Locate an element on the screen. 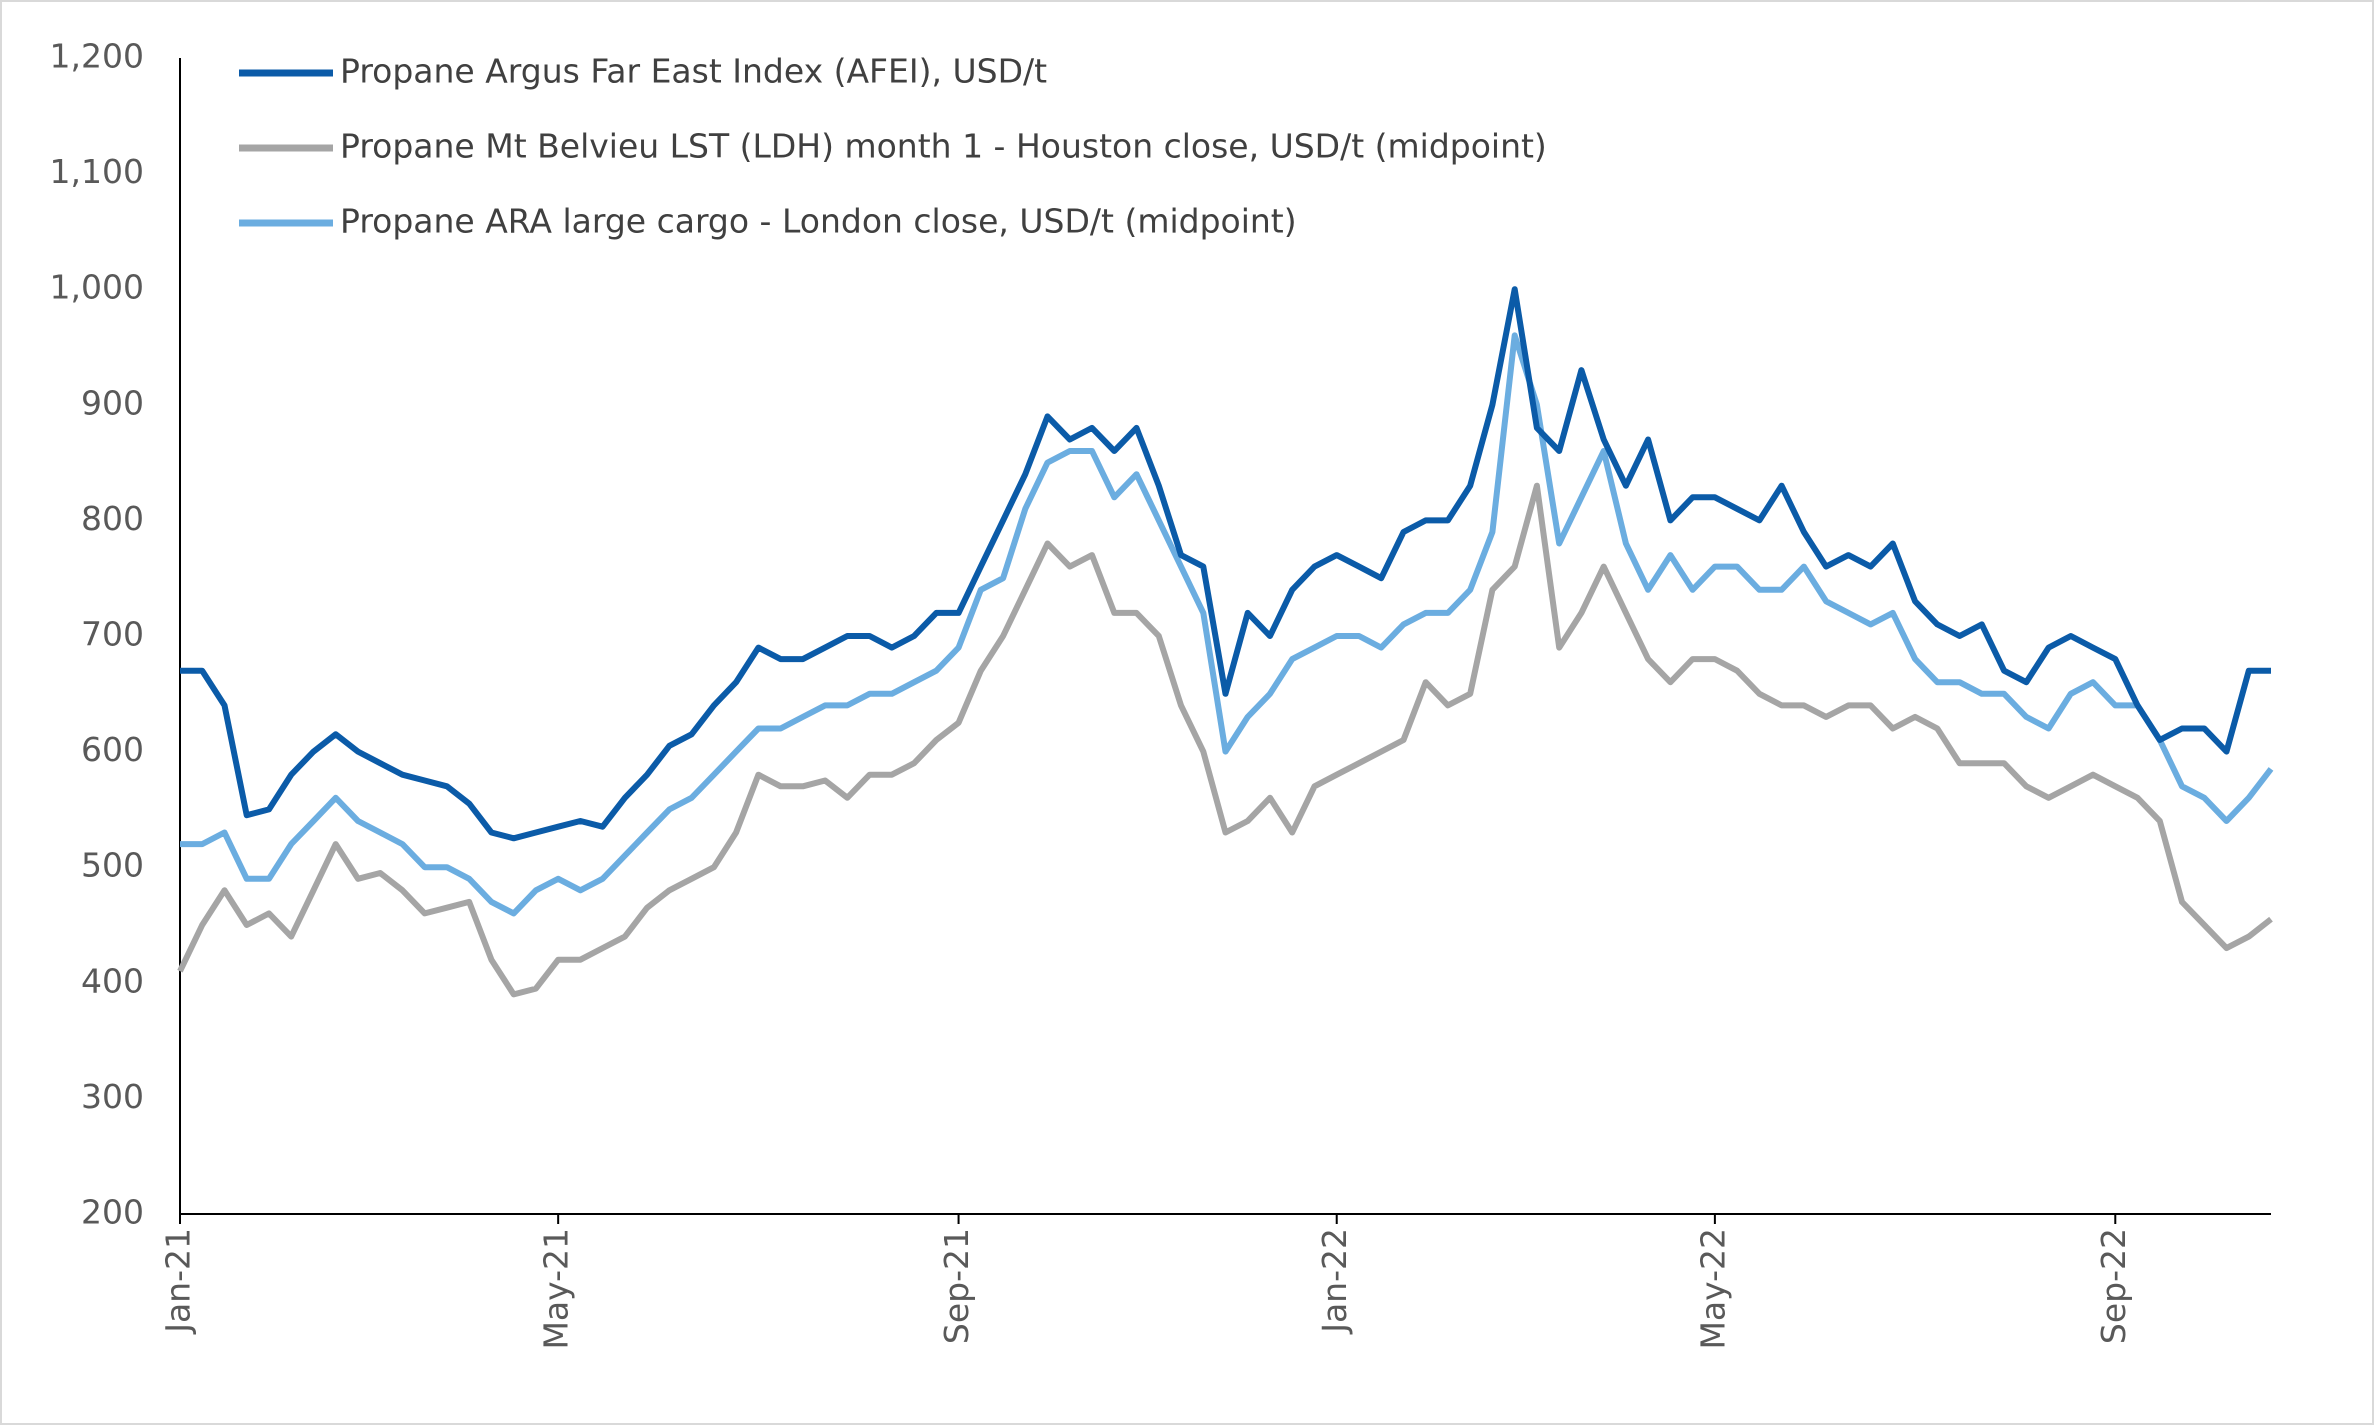  x-tick-label: May-22 is located at coordinates (1712, 1289).